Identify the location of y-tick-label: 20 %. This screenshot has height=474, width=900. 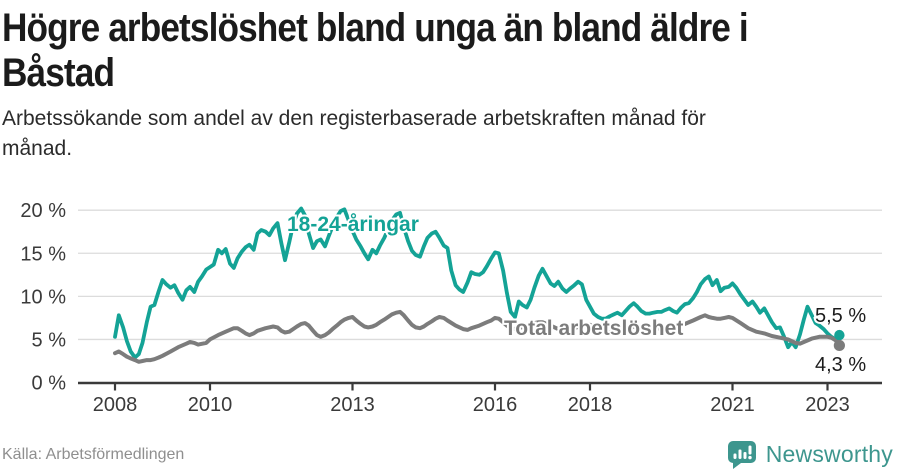
(43, 211).